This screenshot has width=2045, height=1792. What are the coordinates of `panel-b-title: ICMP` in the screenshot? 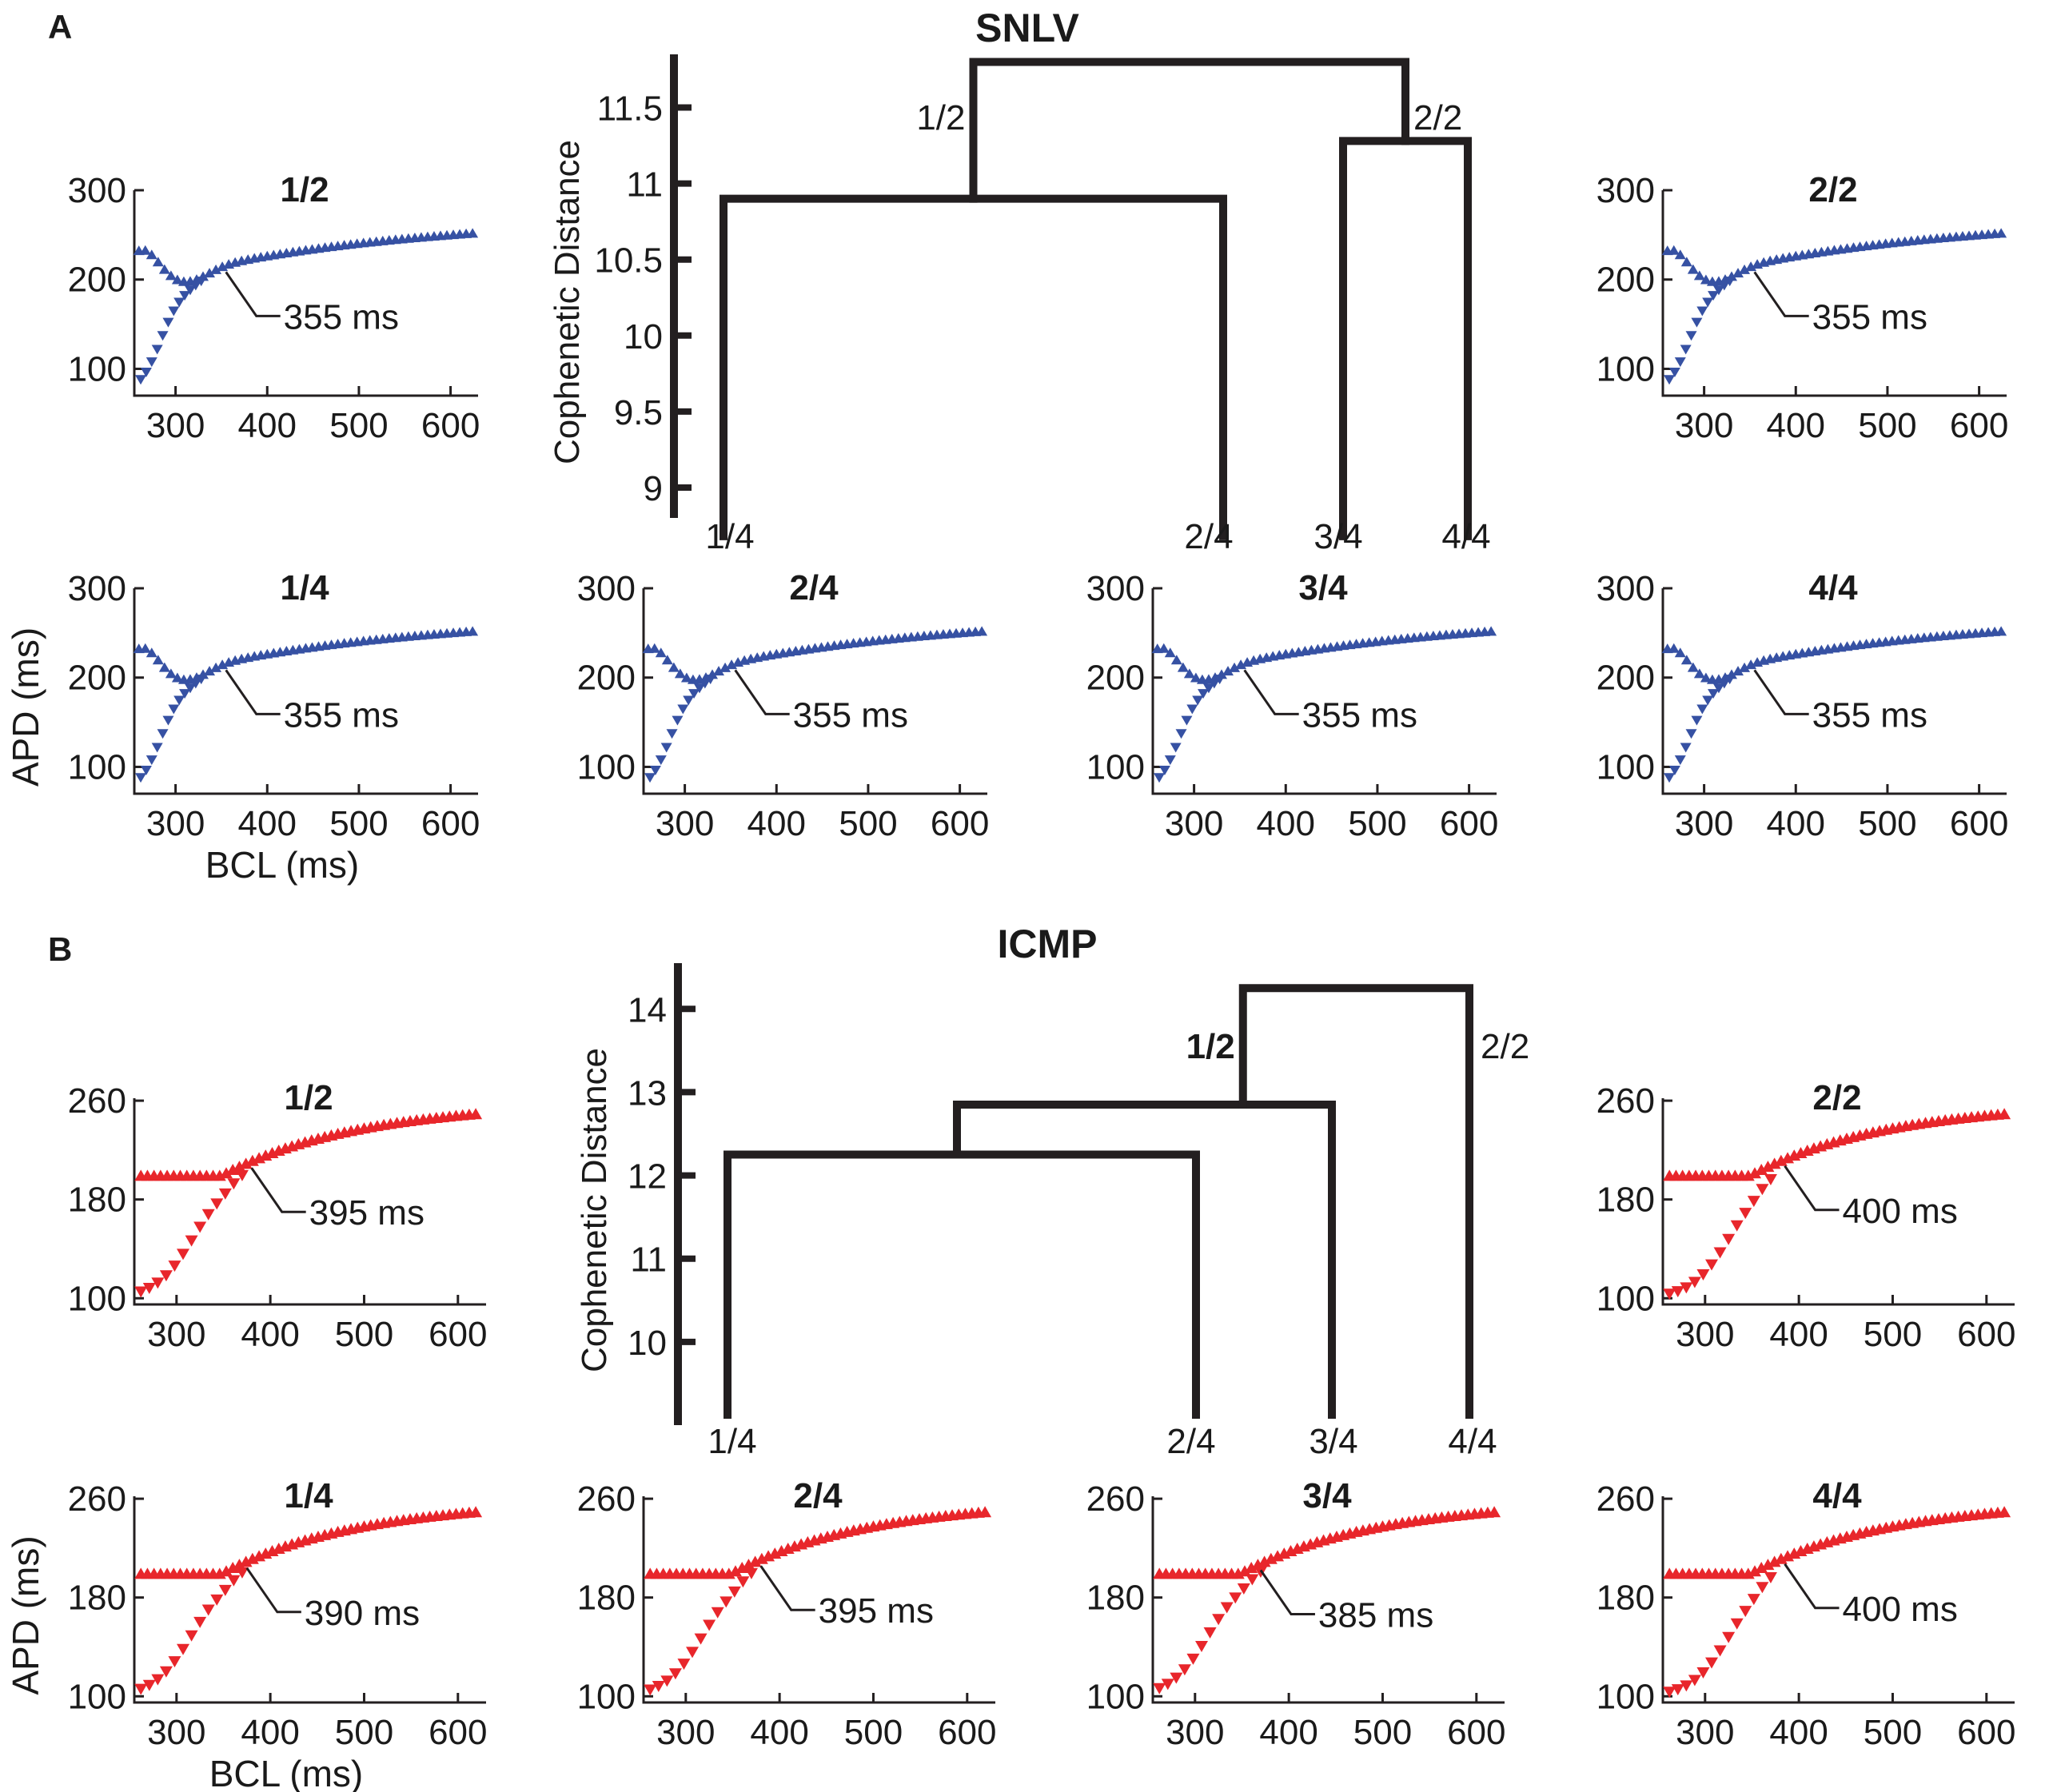 It's located at (1048, 944).